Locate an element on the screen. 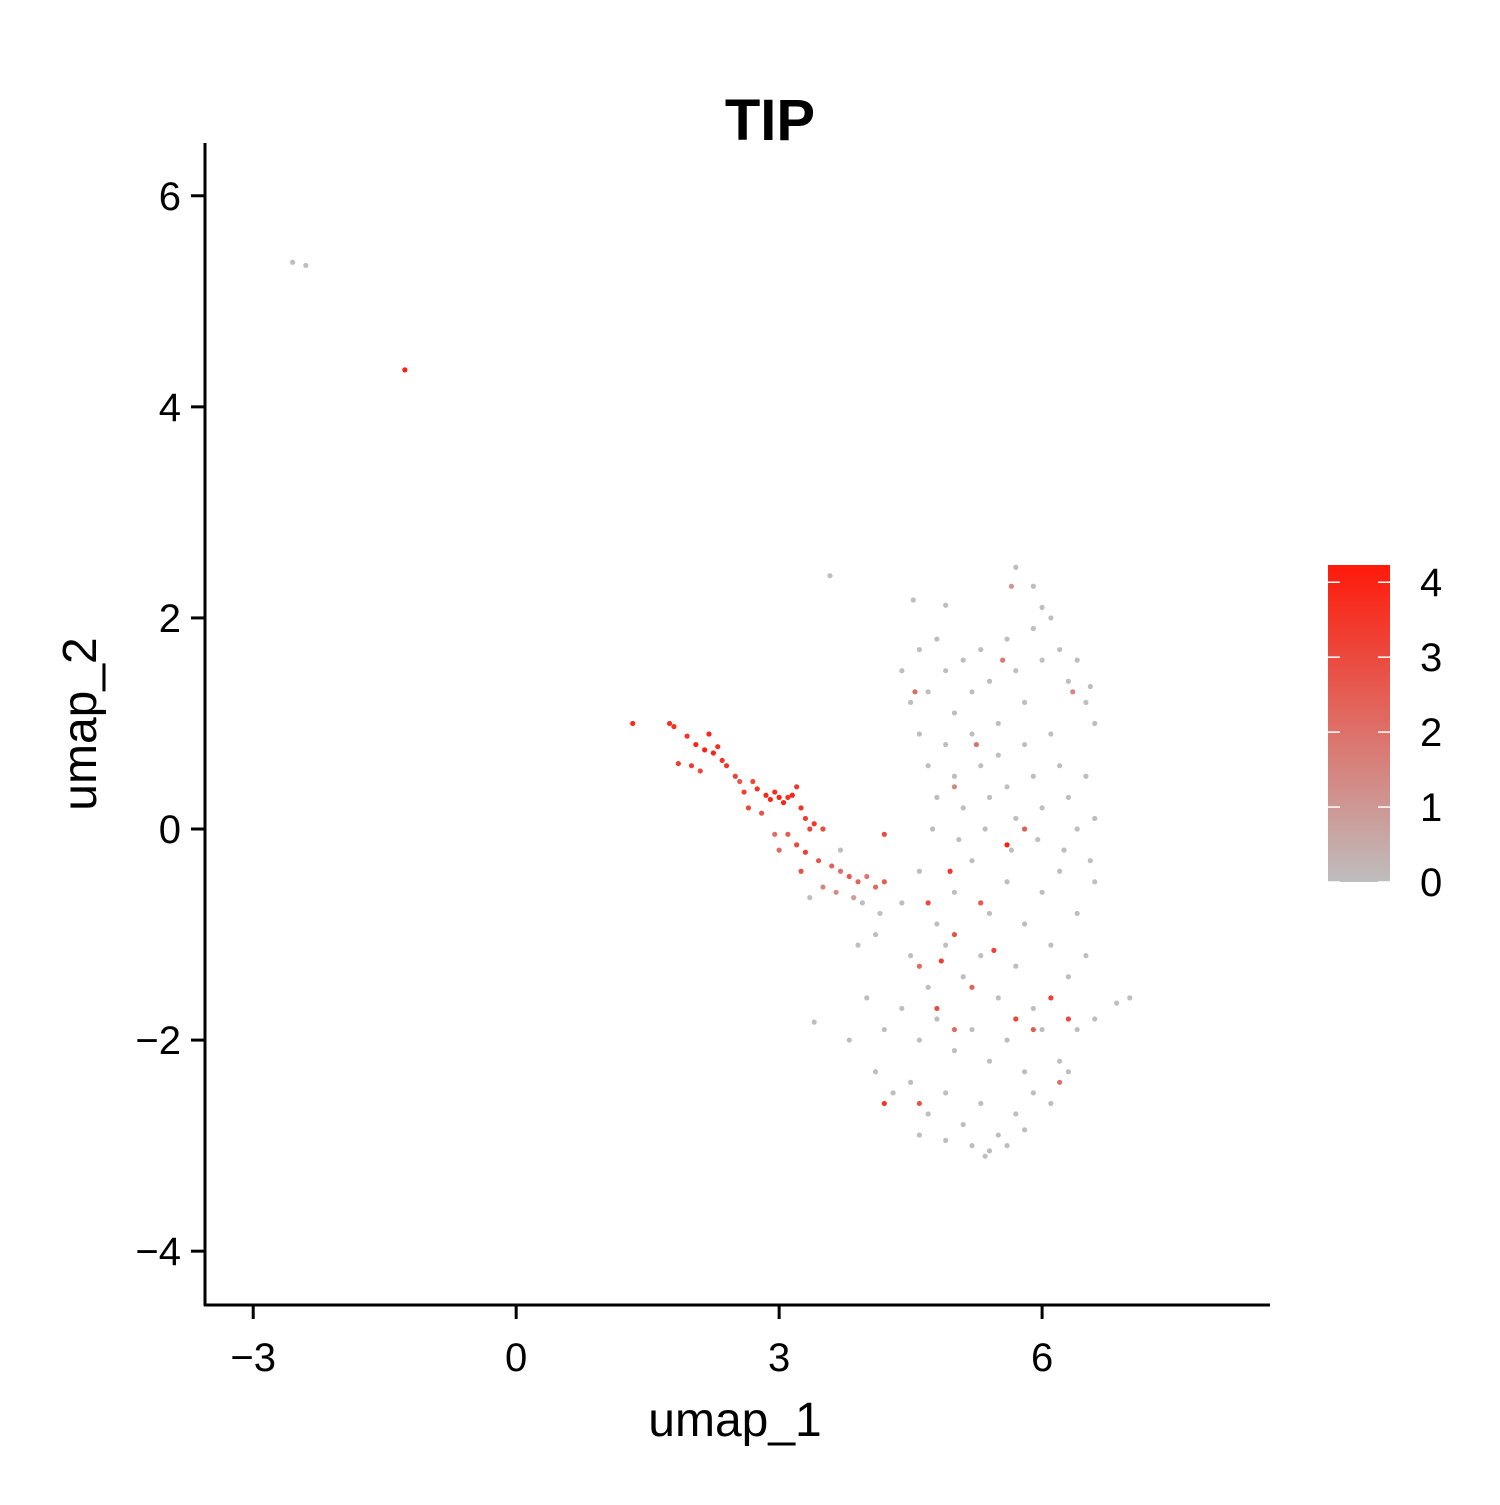  y-tick-label: −2 is located at coordinates (158, 1041).